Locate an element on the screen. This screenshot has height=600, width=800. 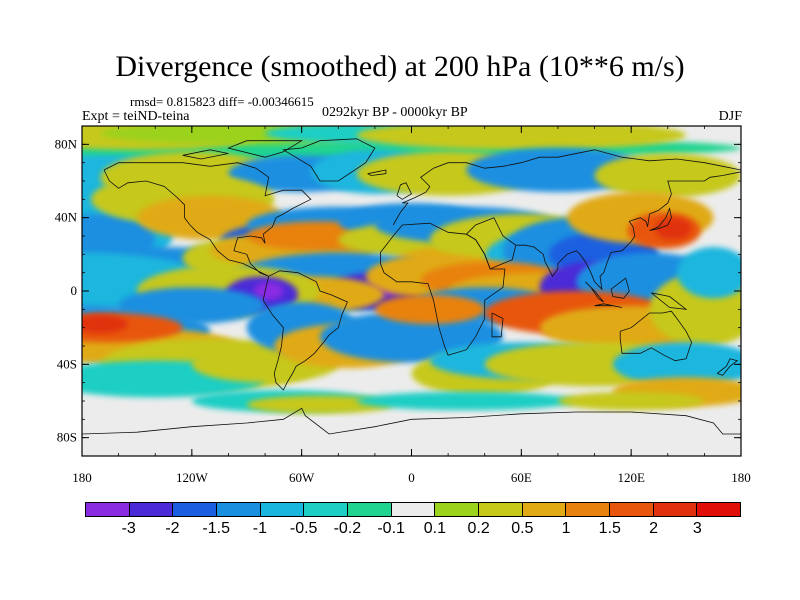
lat-tick-label: 80N is located at coordinates (66, 143).